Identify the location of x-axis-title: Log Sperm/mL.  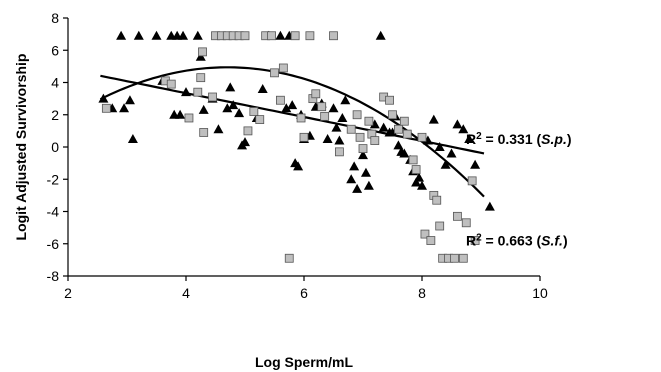
(304, 362).